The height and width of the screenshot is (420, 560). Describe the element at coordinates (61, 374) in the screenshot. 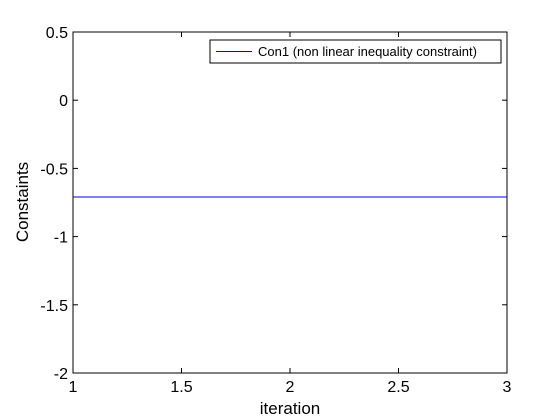

I see `y-tick-label: -2` at that location.